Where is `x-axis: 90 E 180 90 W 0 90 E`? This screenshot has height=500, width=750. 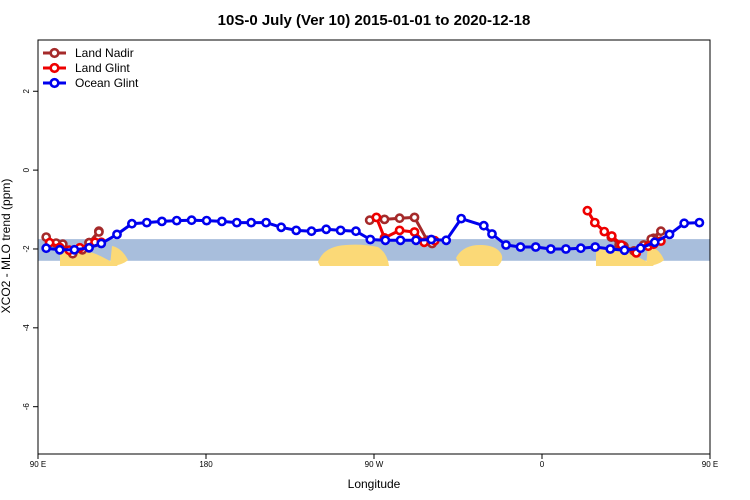
x-axis: 90 E 180 90 W 0 90 E is located at coordinates (374, 461).